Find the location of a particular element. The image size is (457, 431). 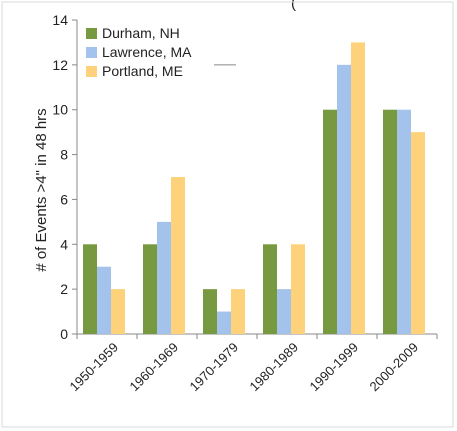

y-tick-label: 4 is located at coordinates (64, 244).